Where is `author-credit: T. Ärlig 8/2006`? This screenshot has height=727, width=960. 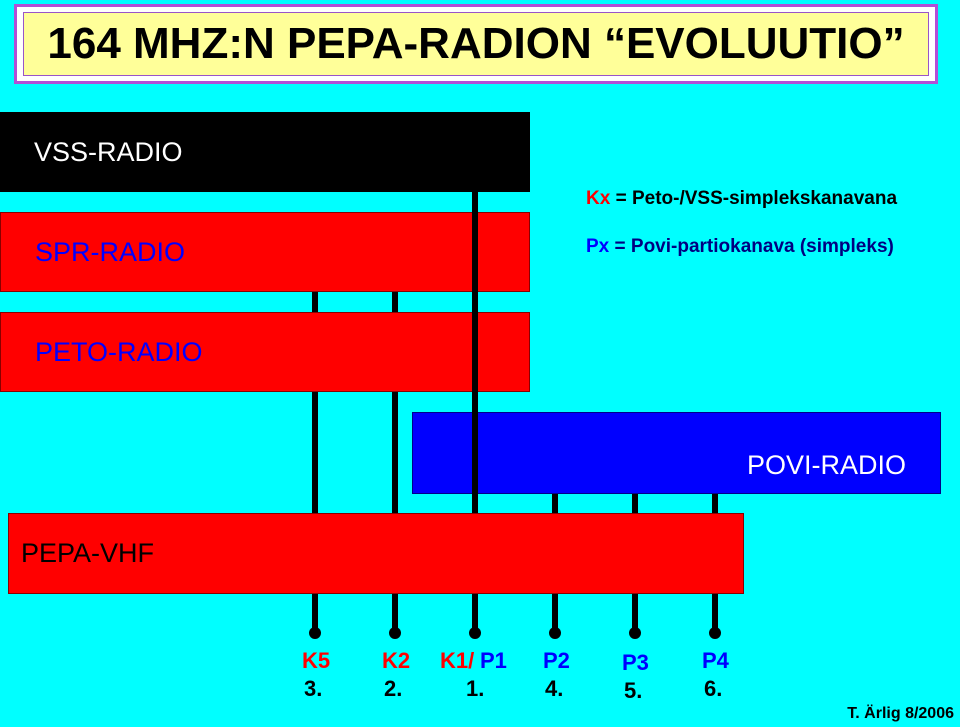 author-credit: T. Ärlig 8/2006 is located at coordinates (900, 713).